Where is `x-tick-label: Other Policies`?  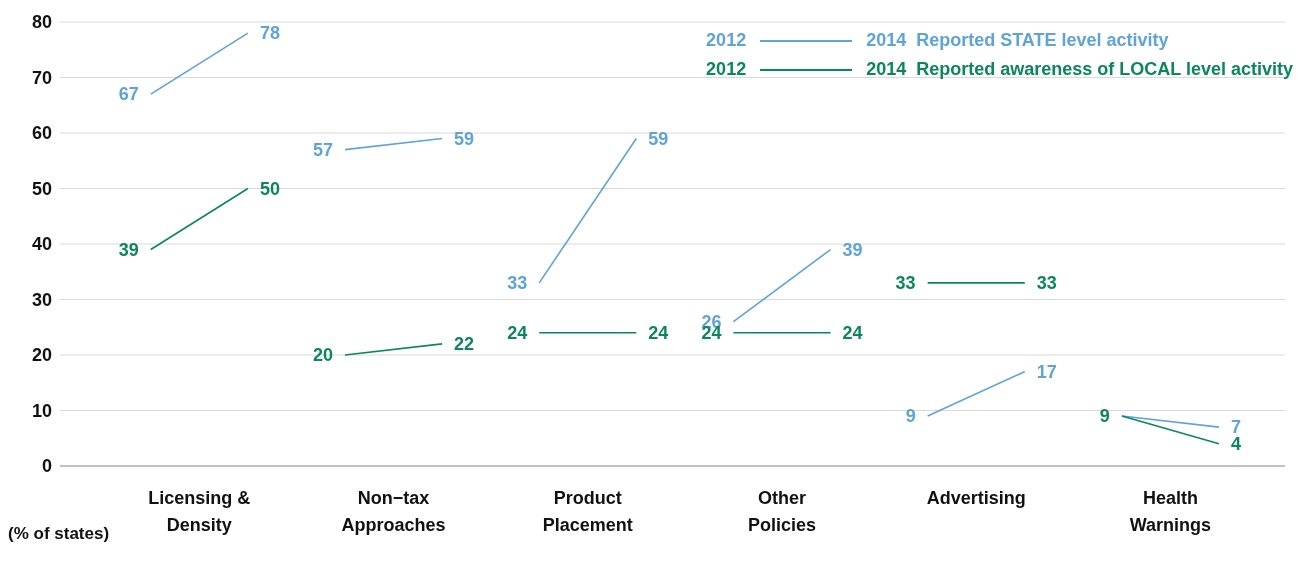 x-tick-label: Other Policies is located at coordinates (782, 511).